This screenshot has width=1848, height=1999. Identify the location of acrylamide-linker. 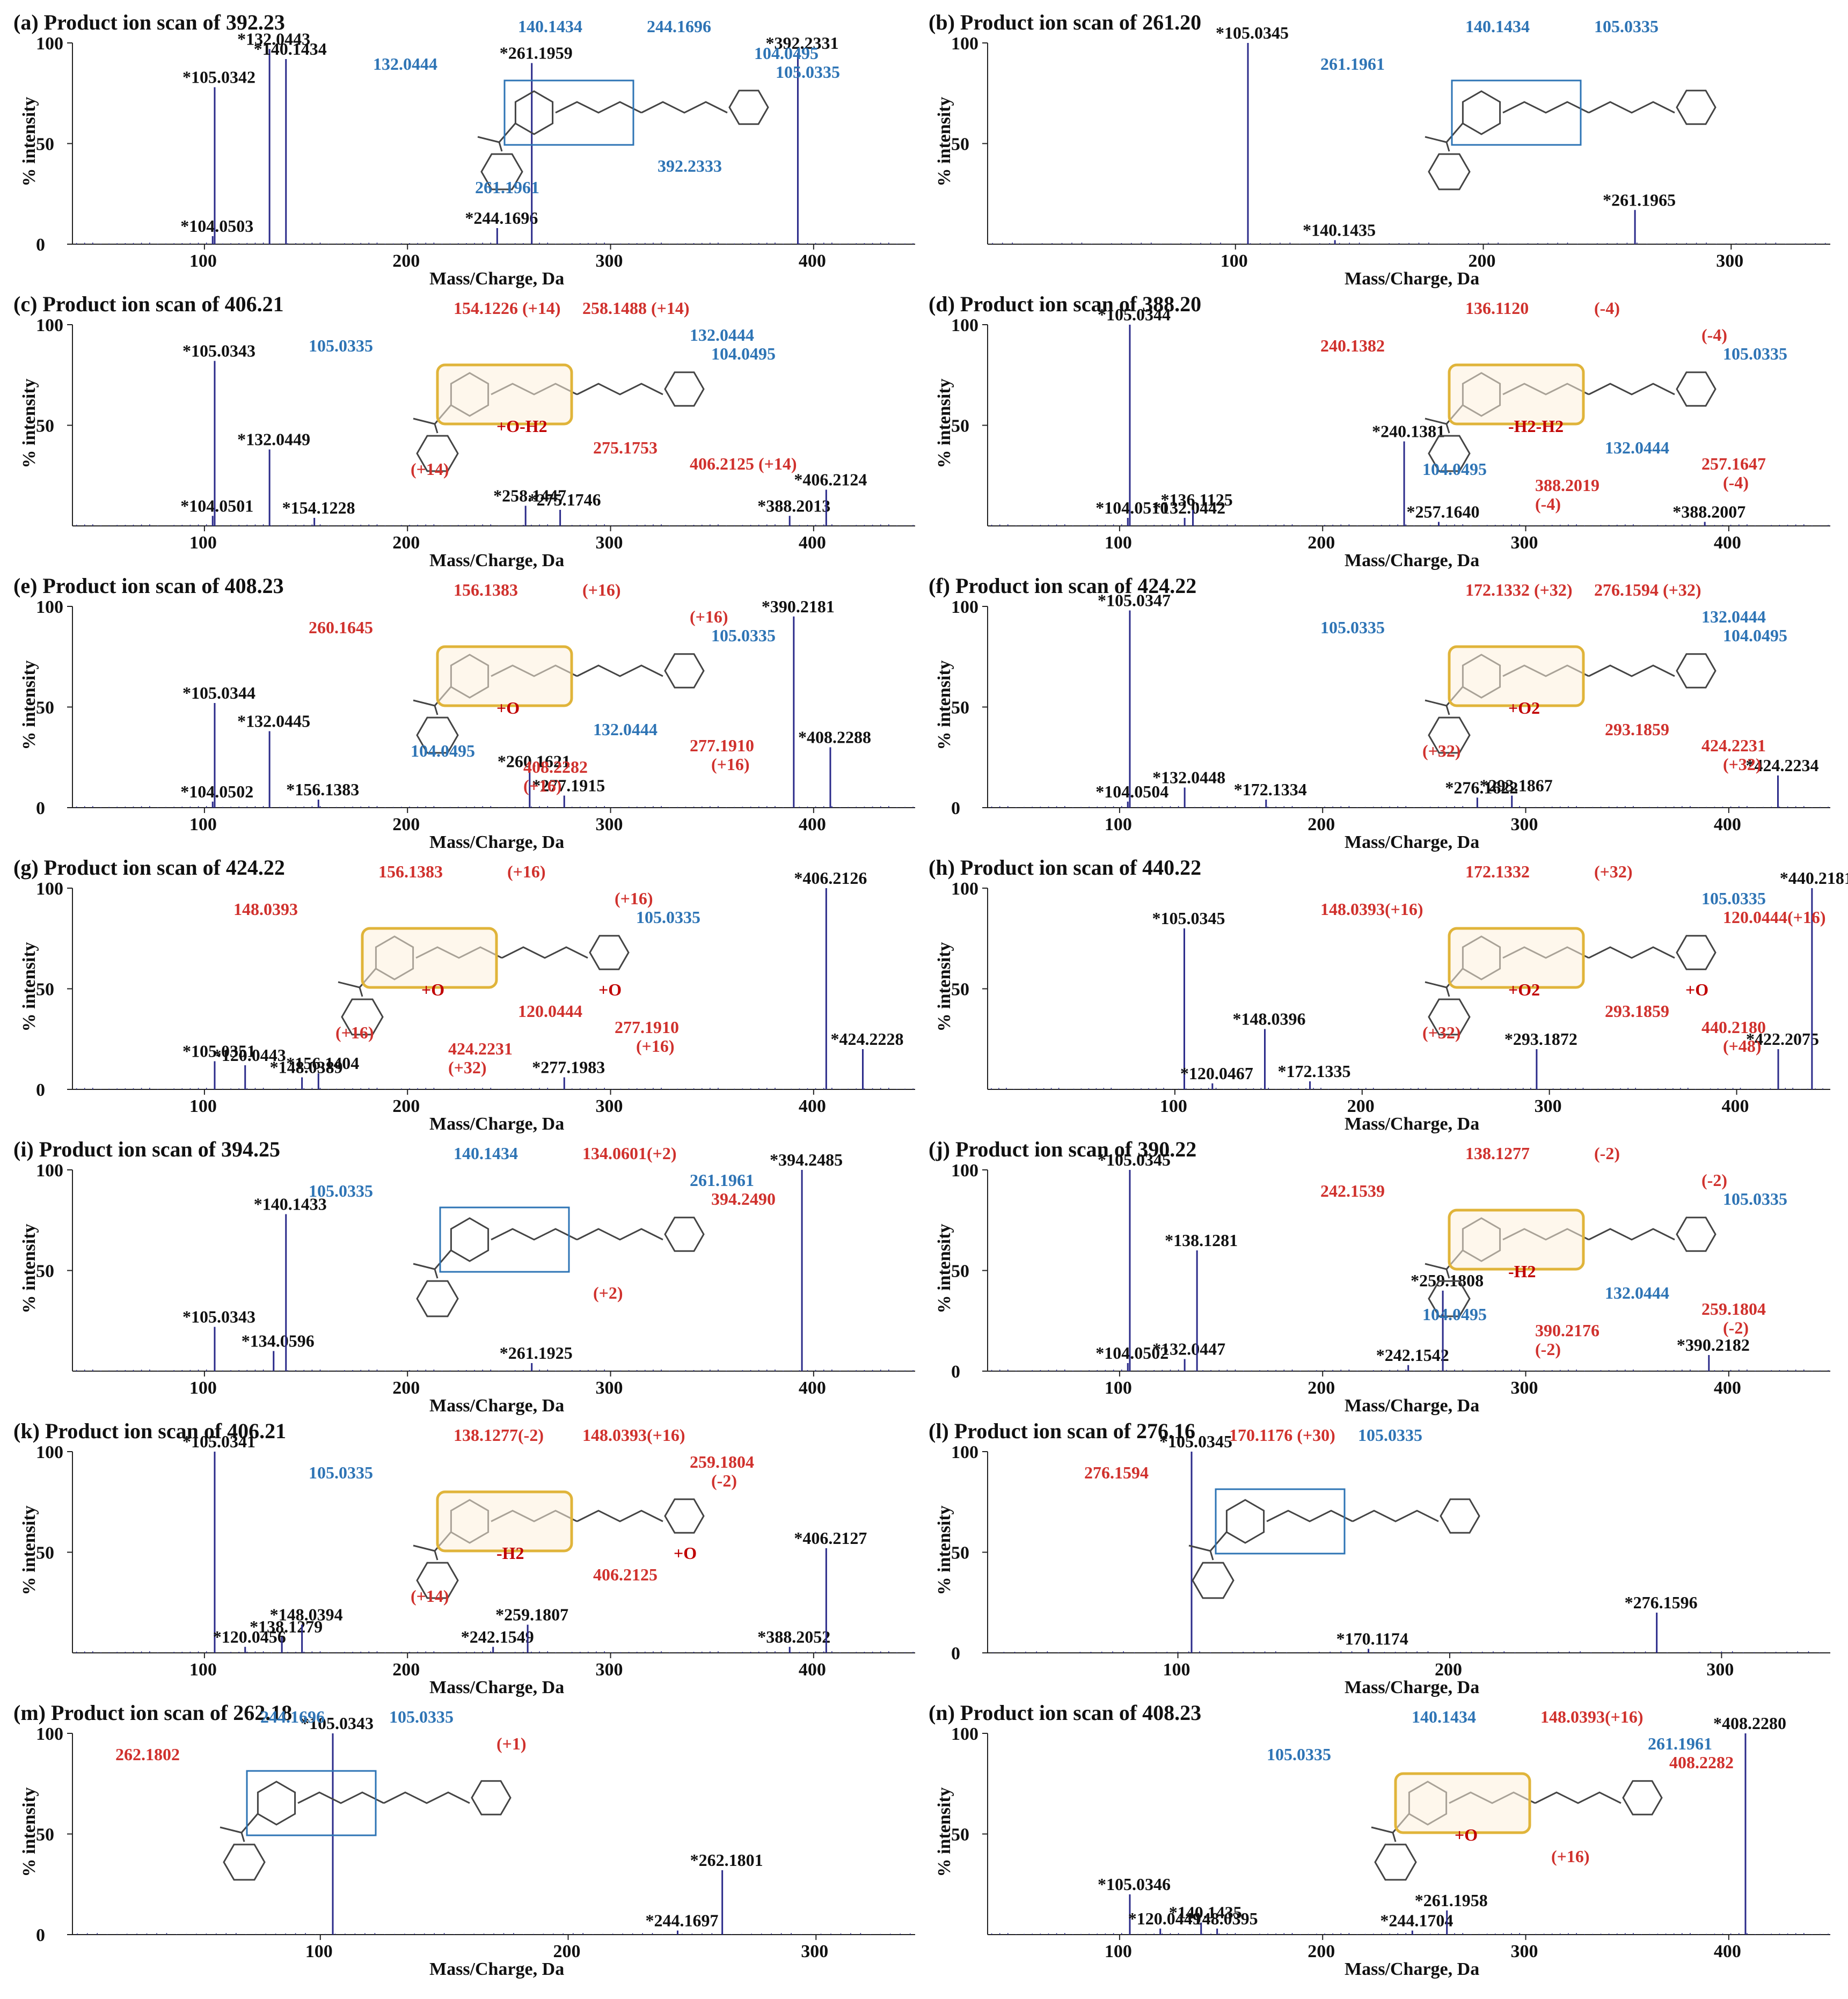
(1631, 107).